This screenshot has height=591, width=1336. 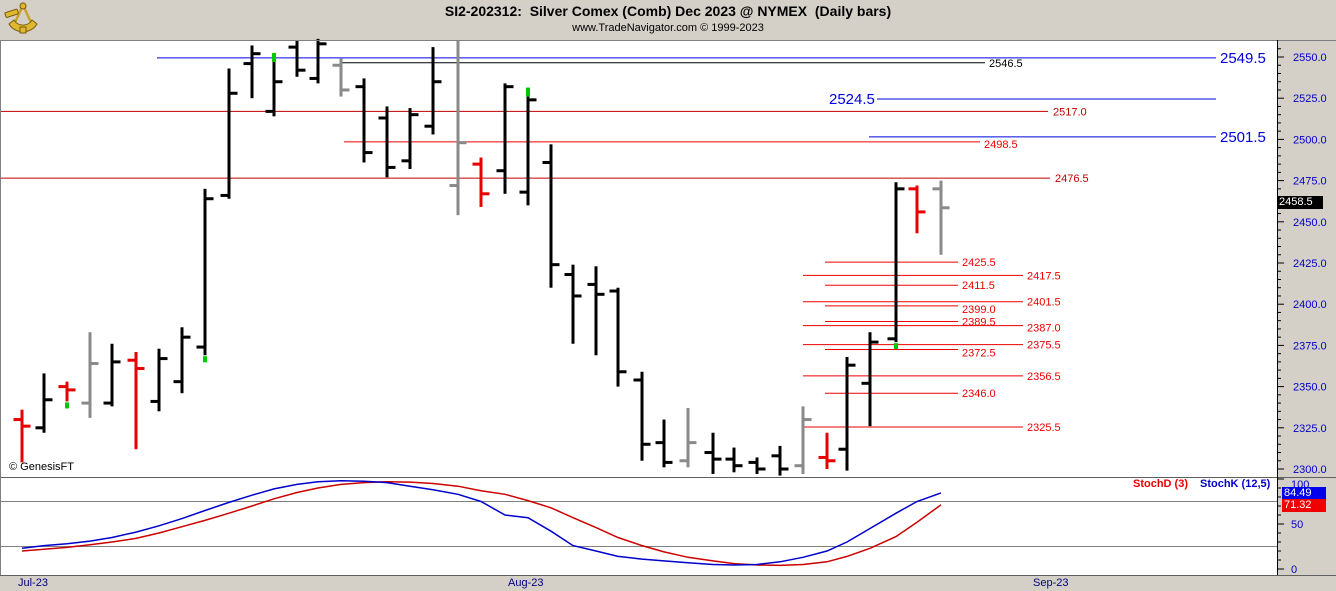 What do you see at coordinates (33, 583) in the screenshot?
I see `x-axis-label-jul: Jul-23` at bounding box center [33, 583].